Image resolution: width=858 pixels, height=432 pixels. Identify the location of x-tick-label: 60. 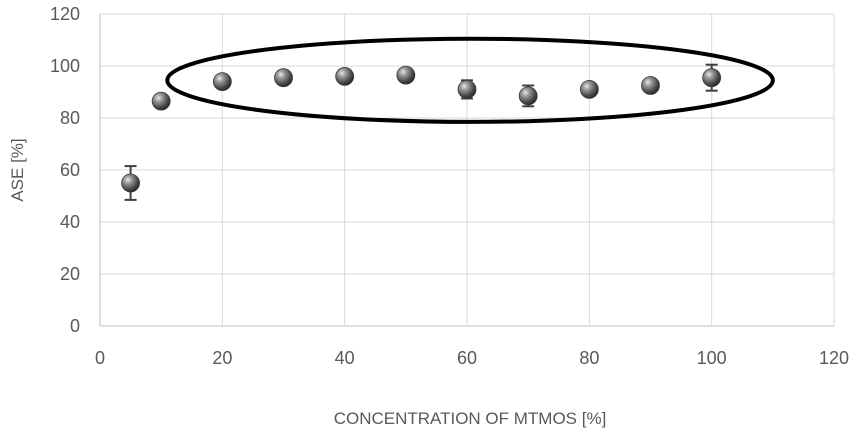
(467, 358).